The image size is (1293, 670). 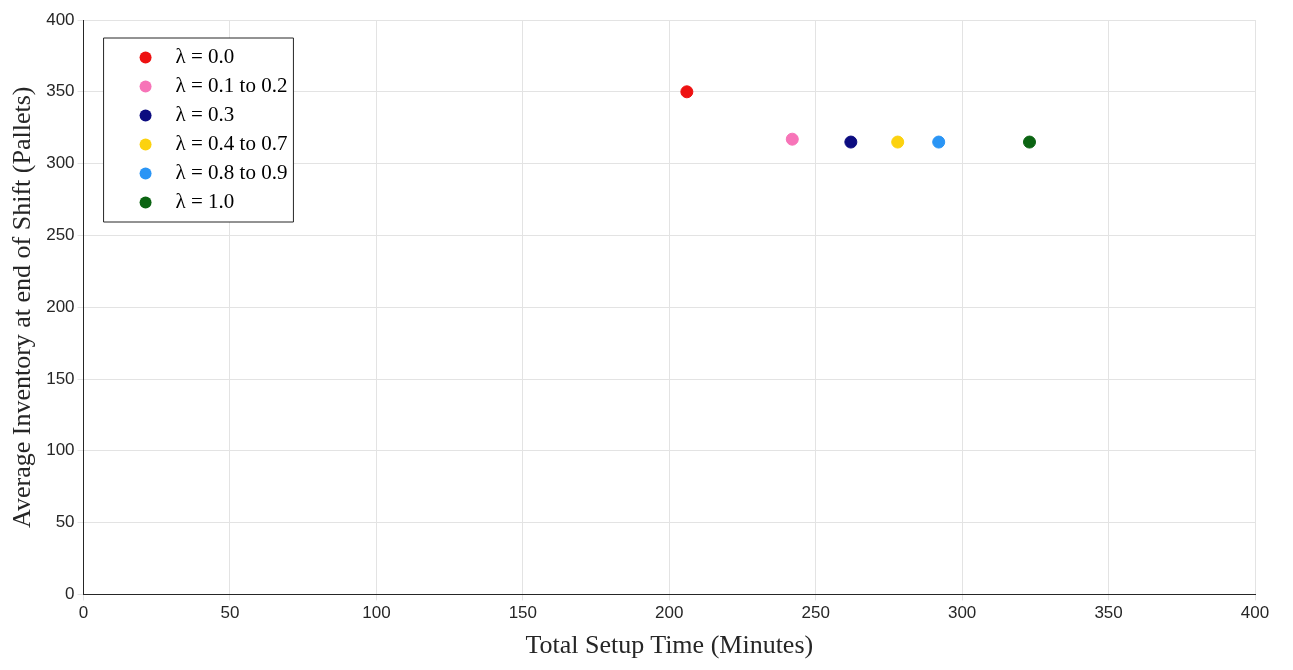 What do you see at coordinates (230, 613) in the screenshot?
I see `x-tick-label: 50` at bounding box center [230, 613].